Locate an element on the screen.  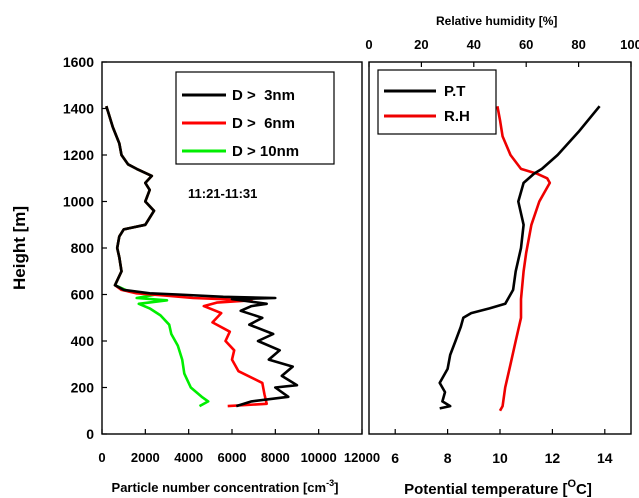
right-top-axis-label: Relative humidity [%] is located at coordinates (496, 21).